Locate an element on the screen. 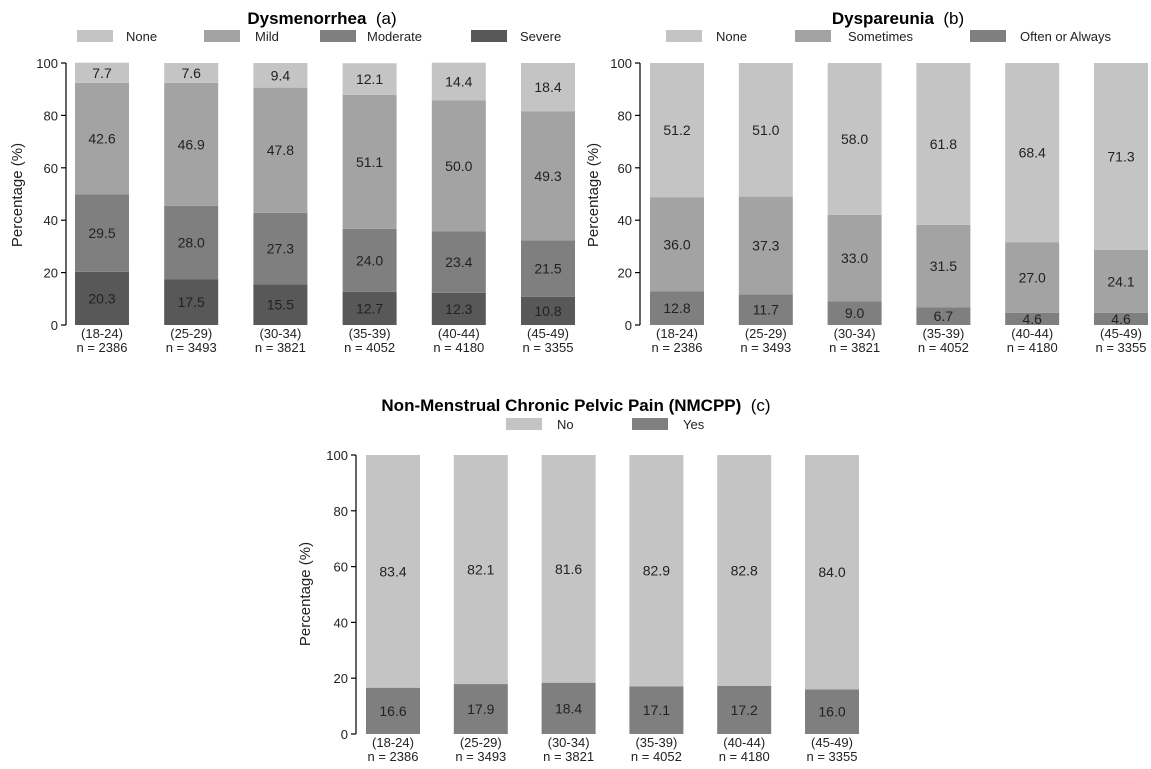 This screenshot has width=1151, height=769. panel-title: Dysmenorrhea (a) is located at coordinates (321, 18).